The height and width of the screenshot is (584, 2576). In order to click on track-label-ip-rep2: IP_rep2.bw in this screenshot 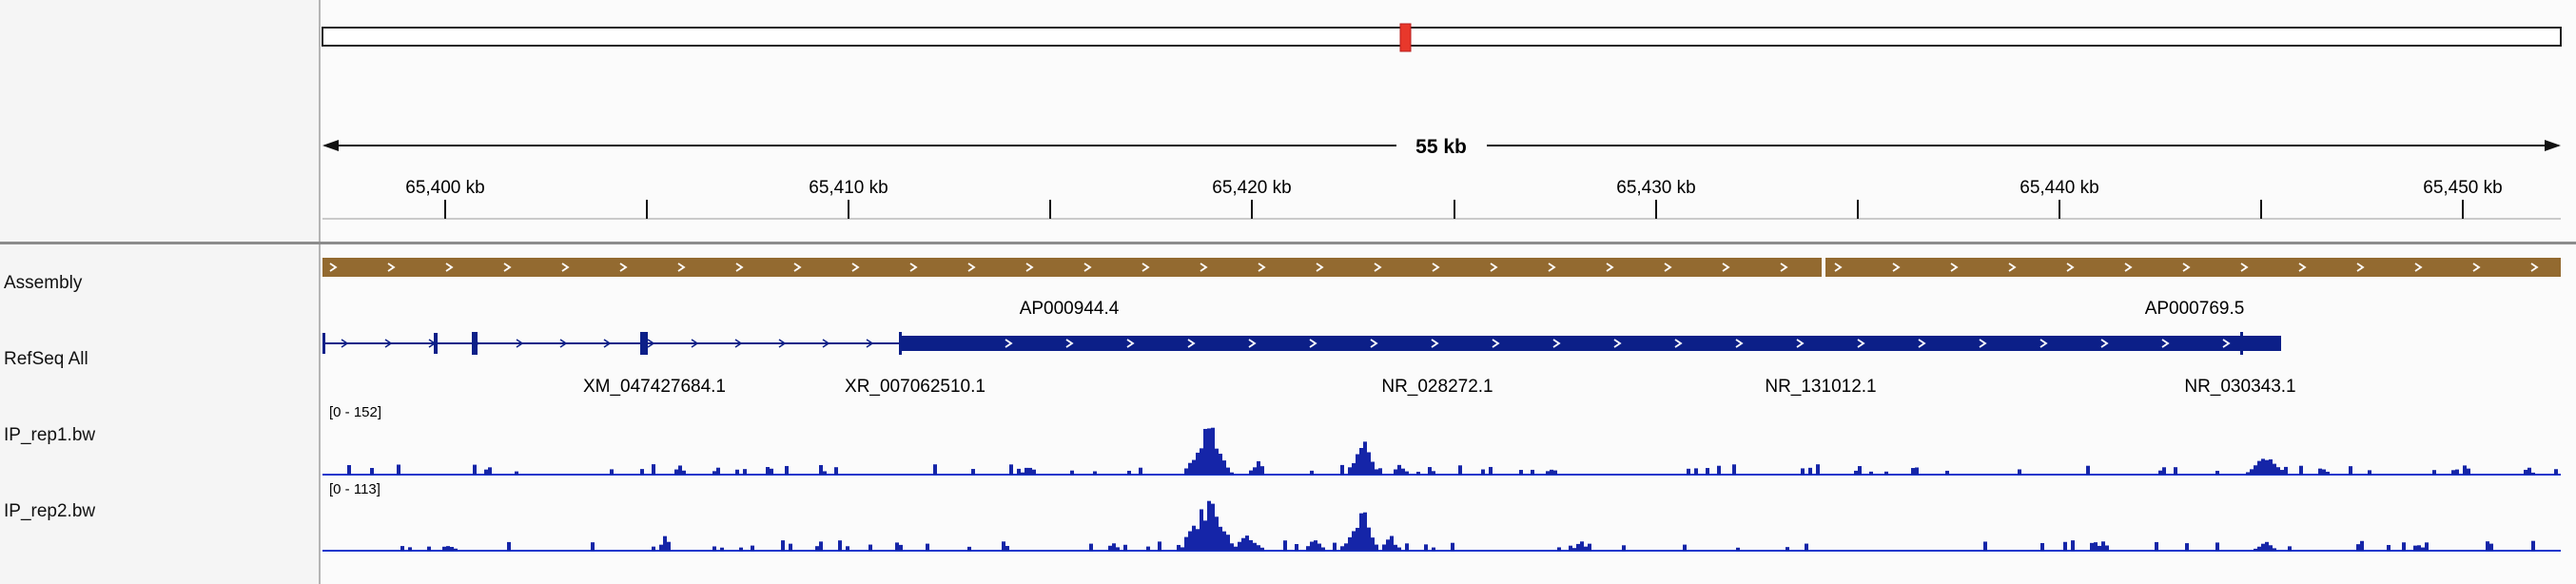, I will do `click(50, 511)`.